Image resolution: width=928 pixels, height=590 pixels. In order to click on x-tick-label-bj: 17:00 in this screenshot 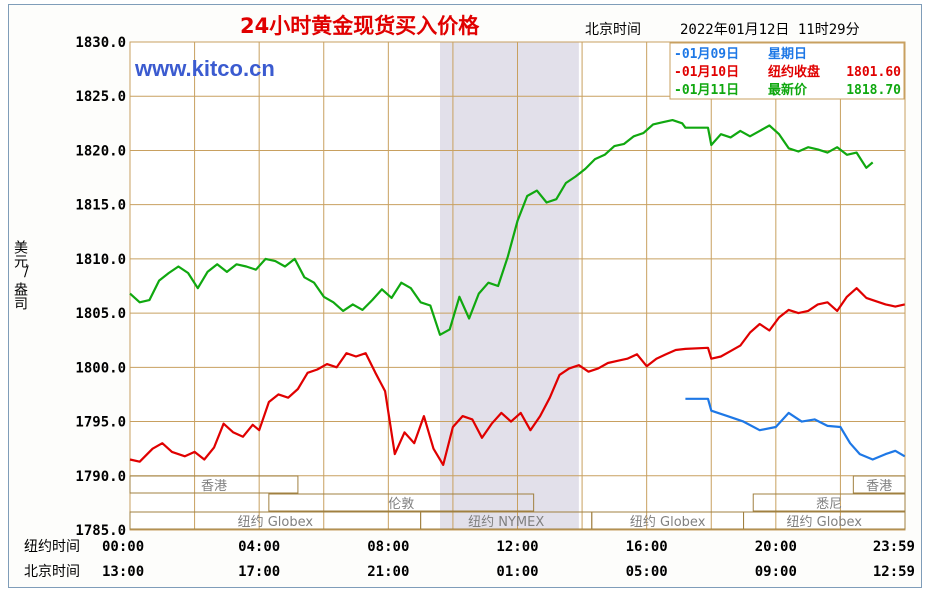, I will do `click(259, 572)`.